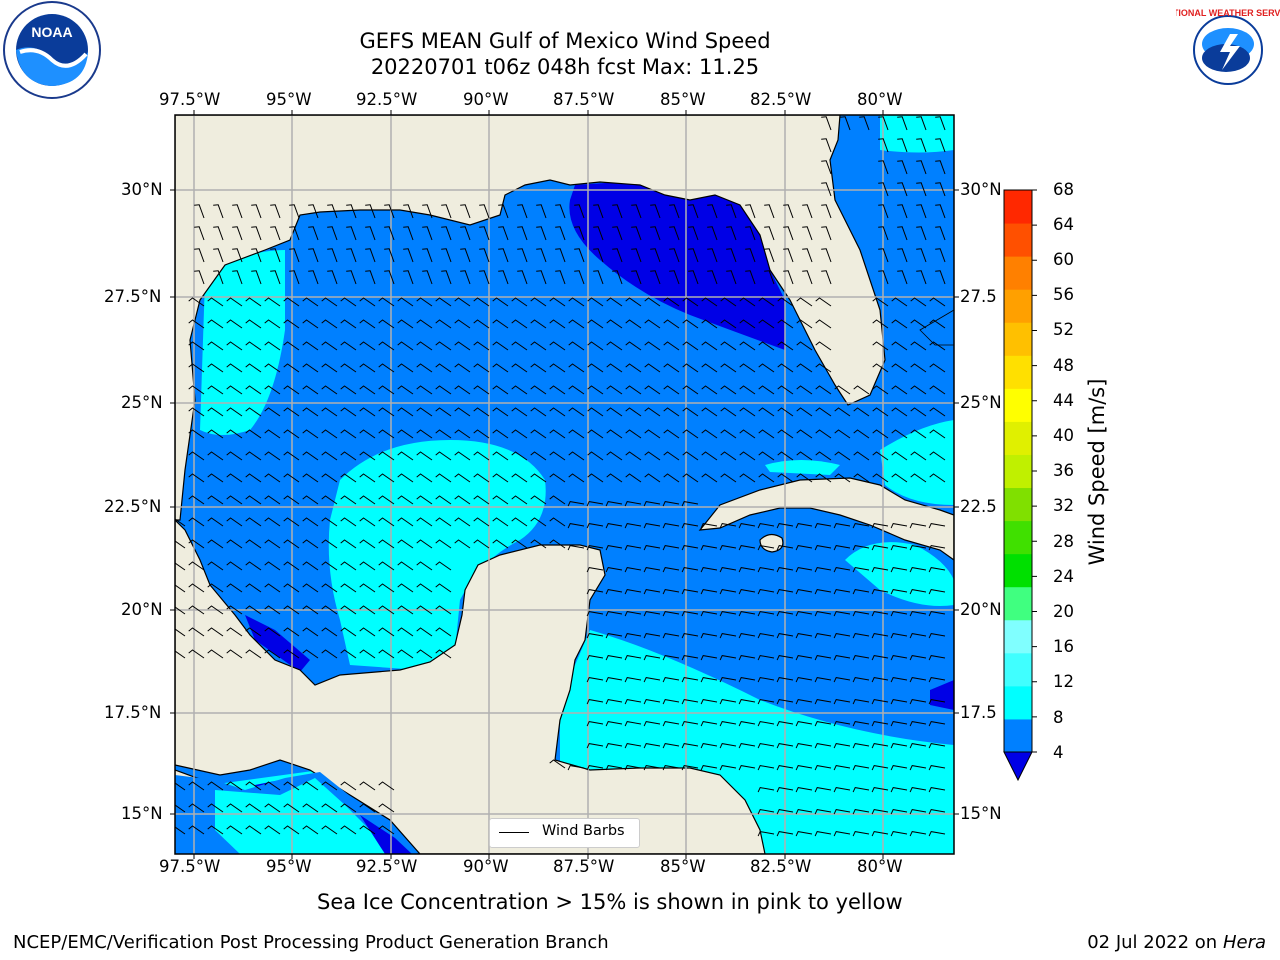  I want to click on lon-tick-bottom: 80°W, so click(880, 866).